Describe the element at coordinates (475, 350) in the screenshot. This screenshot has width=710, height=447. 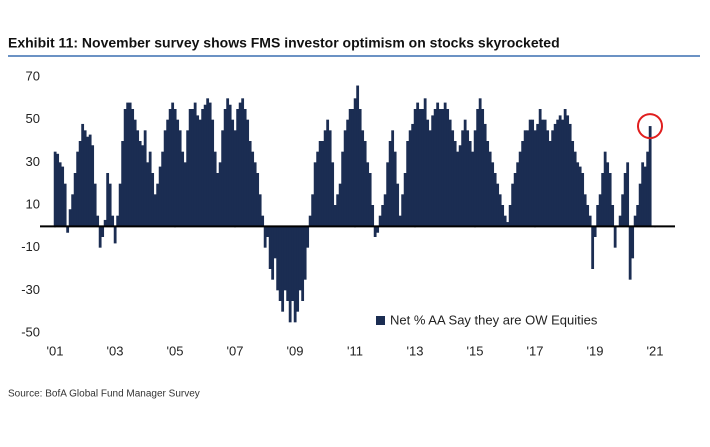
I see `x-tick-label: '15` at that location.